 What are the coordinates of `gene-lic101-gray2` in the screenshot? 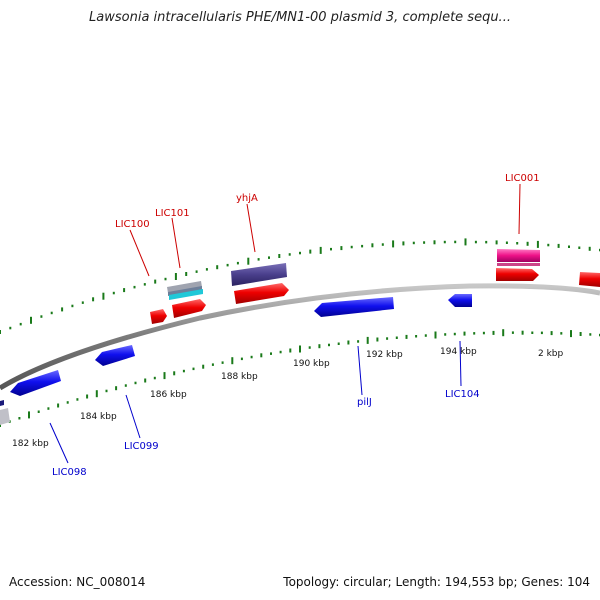 It's located at (185, 291).